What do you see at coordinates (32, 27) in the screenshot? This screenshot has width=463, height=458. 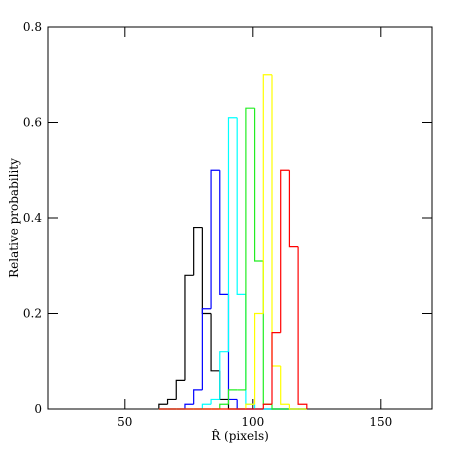 I see `y-tick-label: 0.8` at bounding box center [32, 27].